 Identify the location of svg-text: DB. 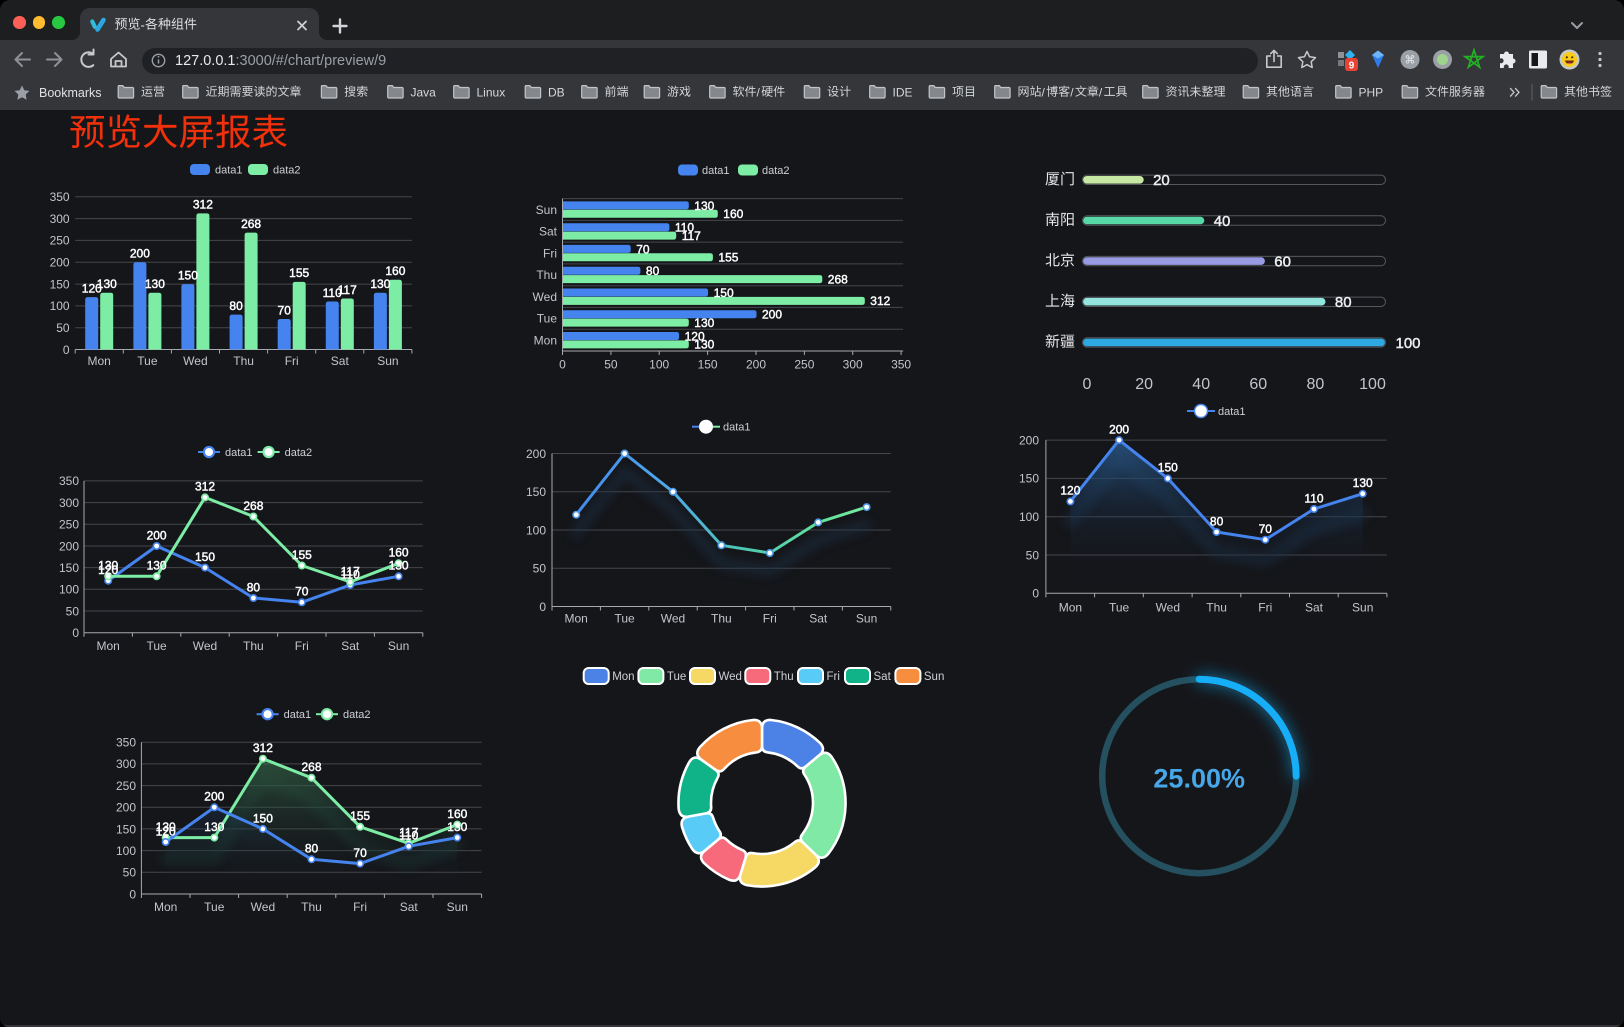
(556, 93).